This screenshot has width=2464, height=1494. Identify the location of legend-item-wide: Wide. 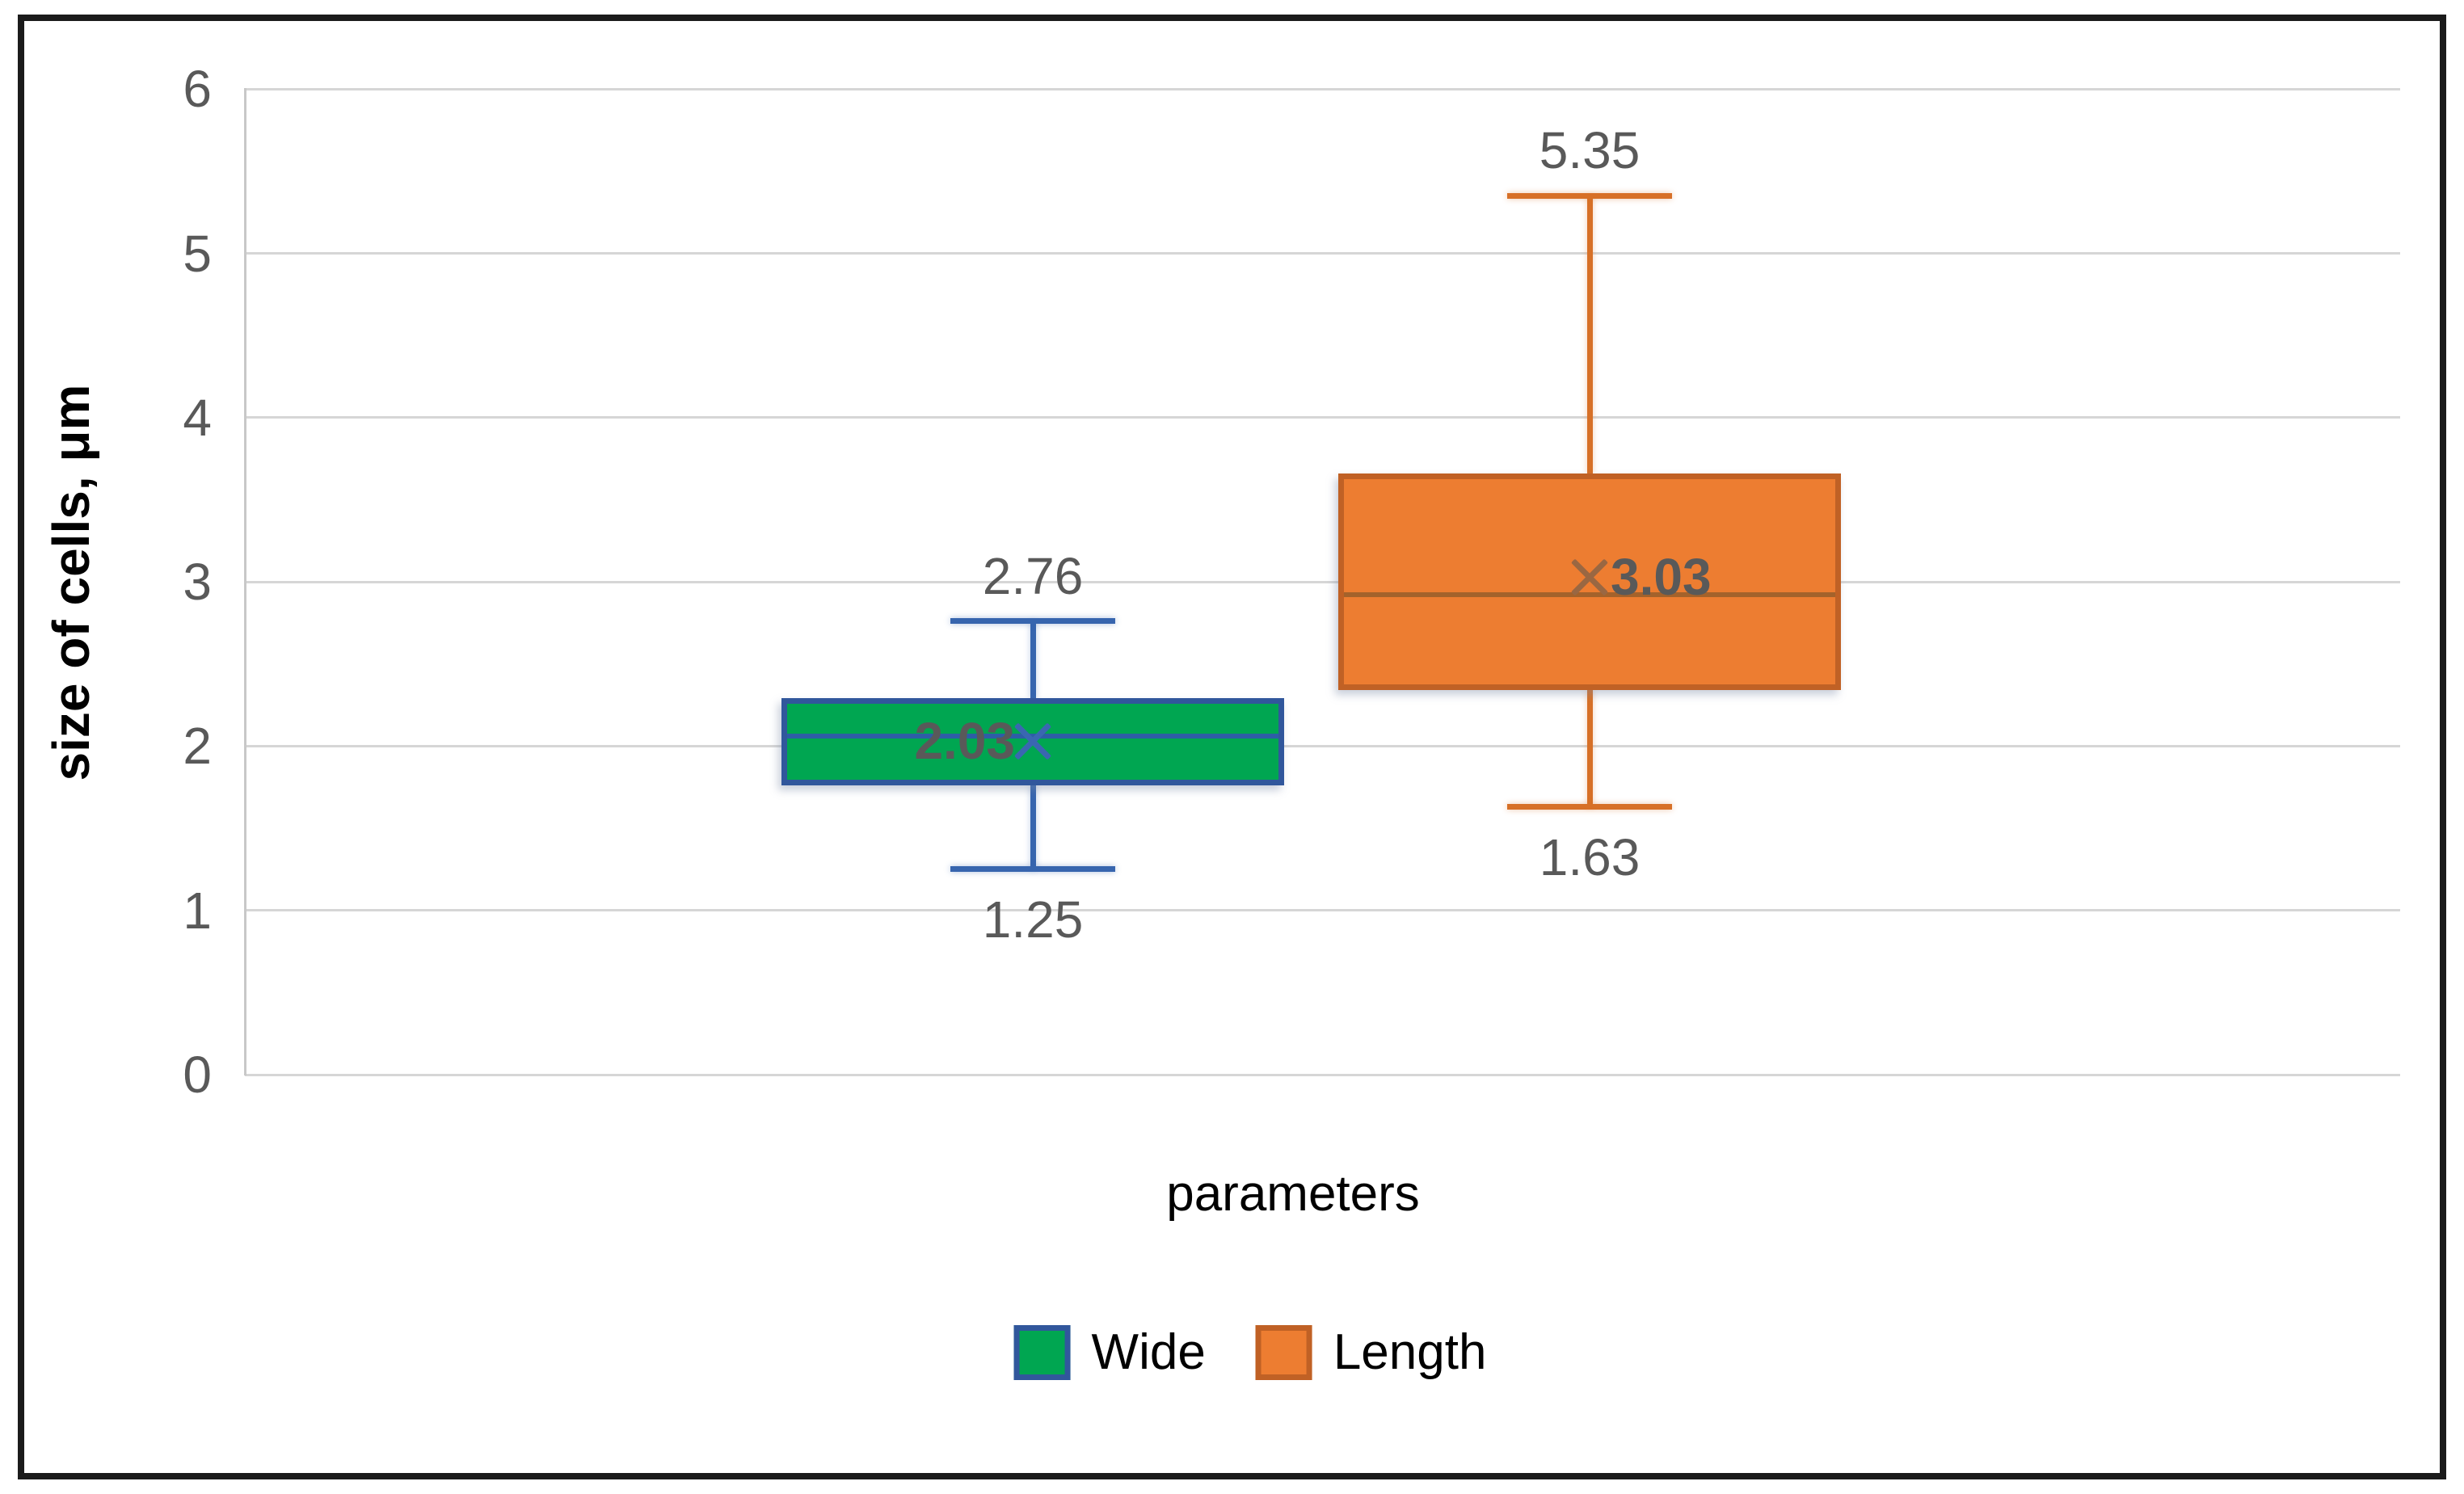
(1109, 1353).